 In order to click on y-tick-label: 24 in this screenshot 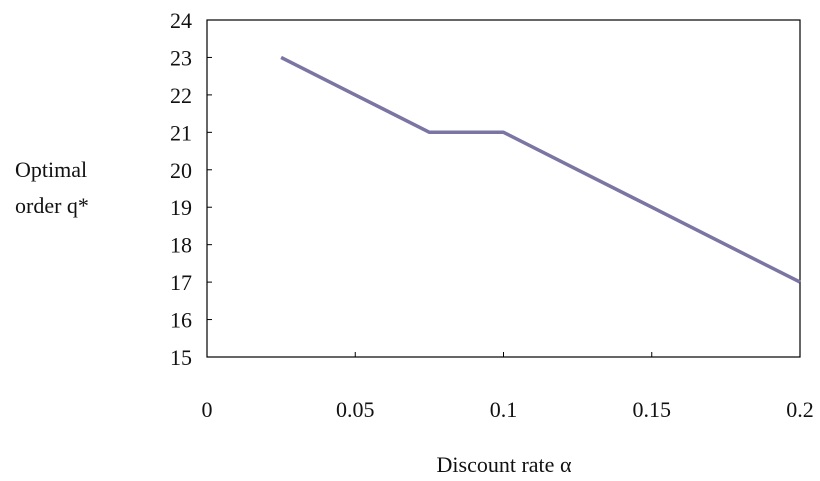, I will do `click(181, 20)`.